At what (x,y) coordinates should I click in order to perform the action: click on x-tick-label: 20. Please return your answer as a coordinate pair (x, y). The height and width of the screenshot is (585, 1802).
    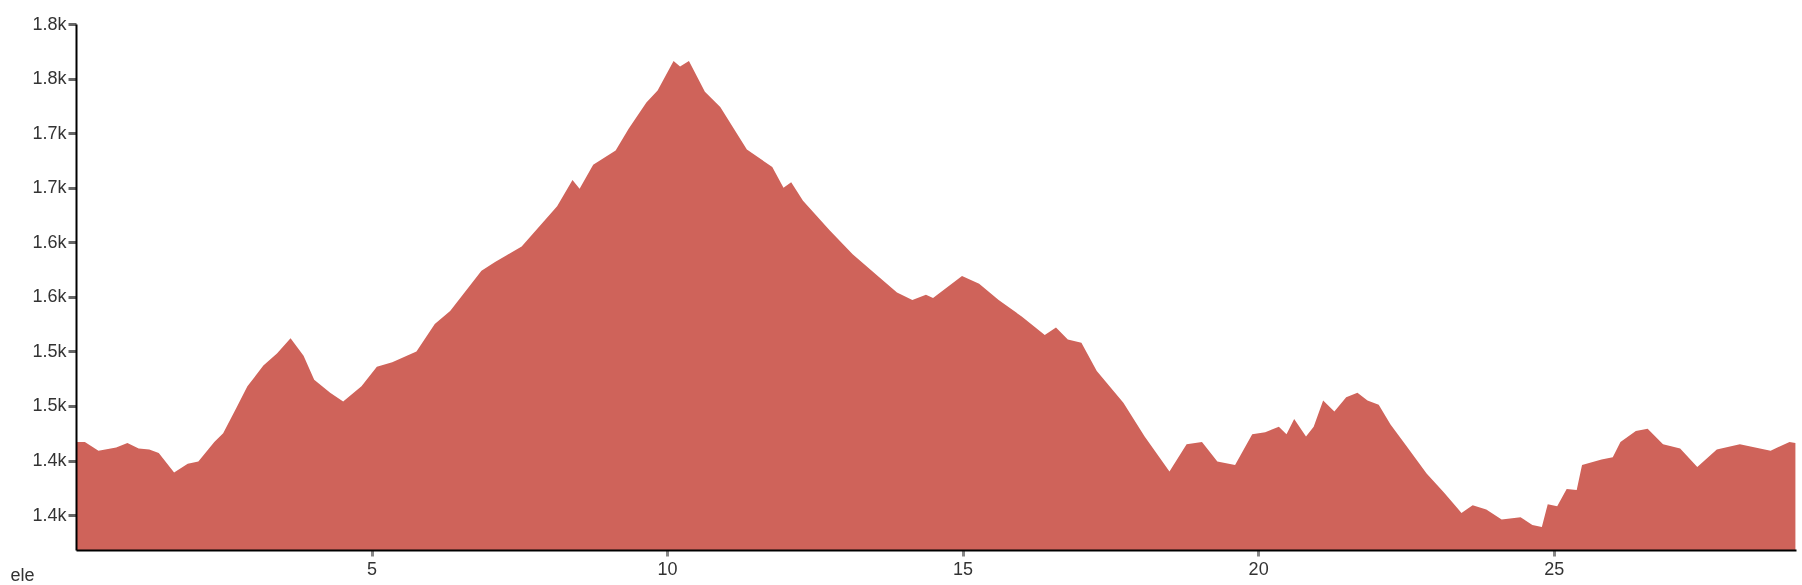
    Looking at the image, I should click on (1258, 568).